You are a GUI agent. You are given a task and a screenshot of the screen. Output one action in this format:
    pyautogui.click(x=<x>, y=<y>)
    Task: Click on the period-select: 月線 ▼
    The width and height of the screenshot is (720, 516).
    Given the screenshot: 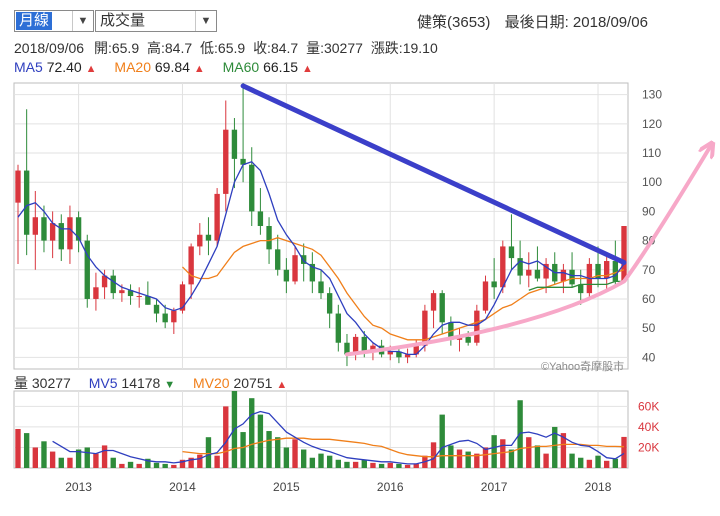 What is the action you would take?
    pyautogui.click(x=54, y=21)
    